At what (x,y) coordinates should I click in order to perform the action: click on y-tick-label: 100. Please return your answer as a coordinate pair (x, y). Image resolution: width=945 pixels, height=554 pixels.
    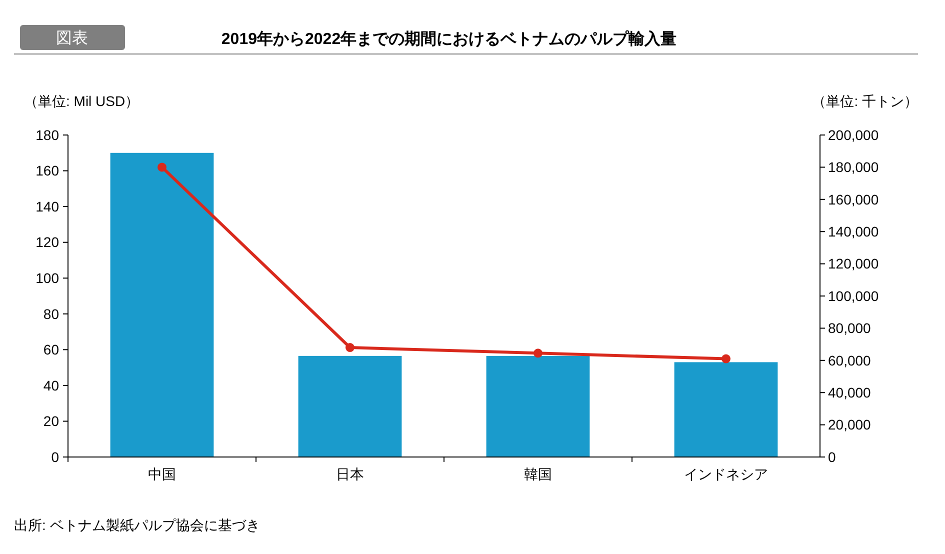
    Looking at the image, I should click on (48, 278).